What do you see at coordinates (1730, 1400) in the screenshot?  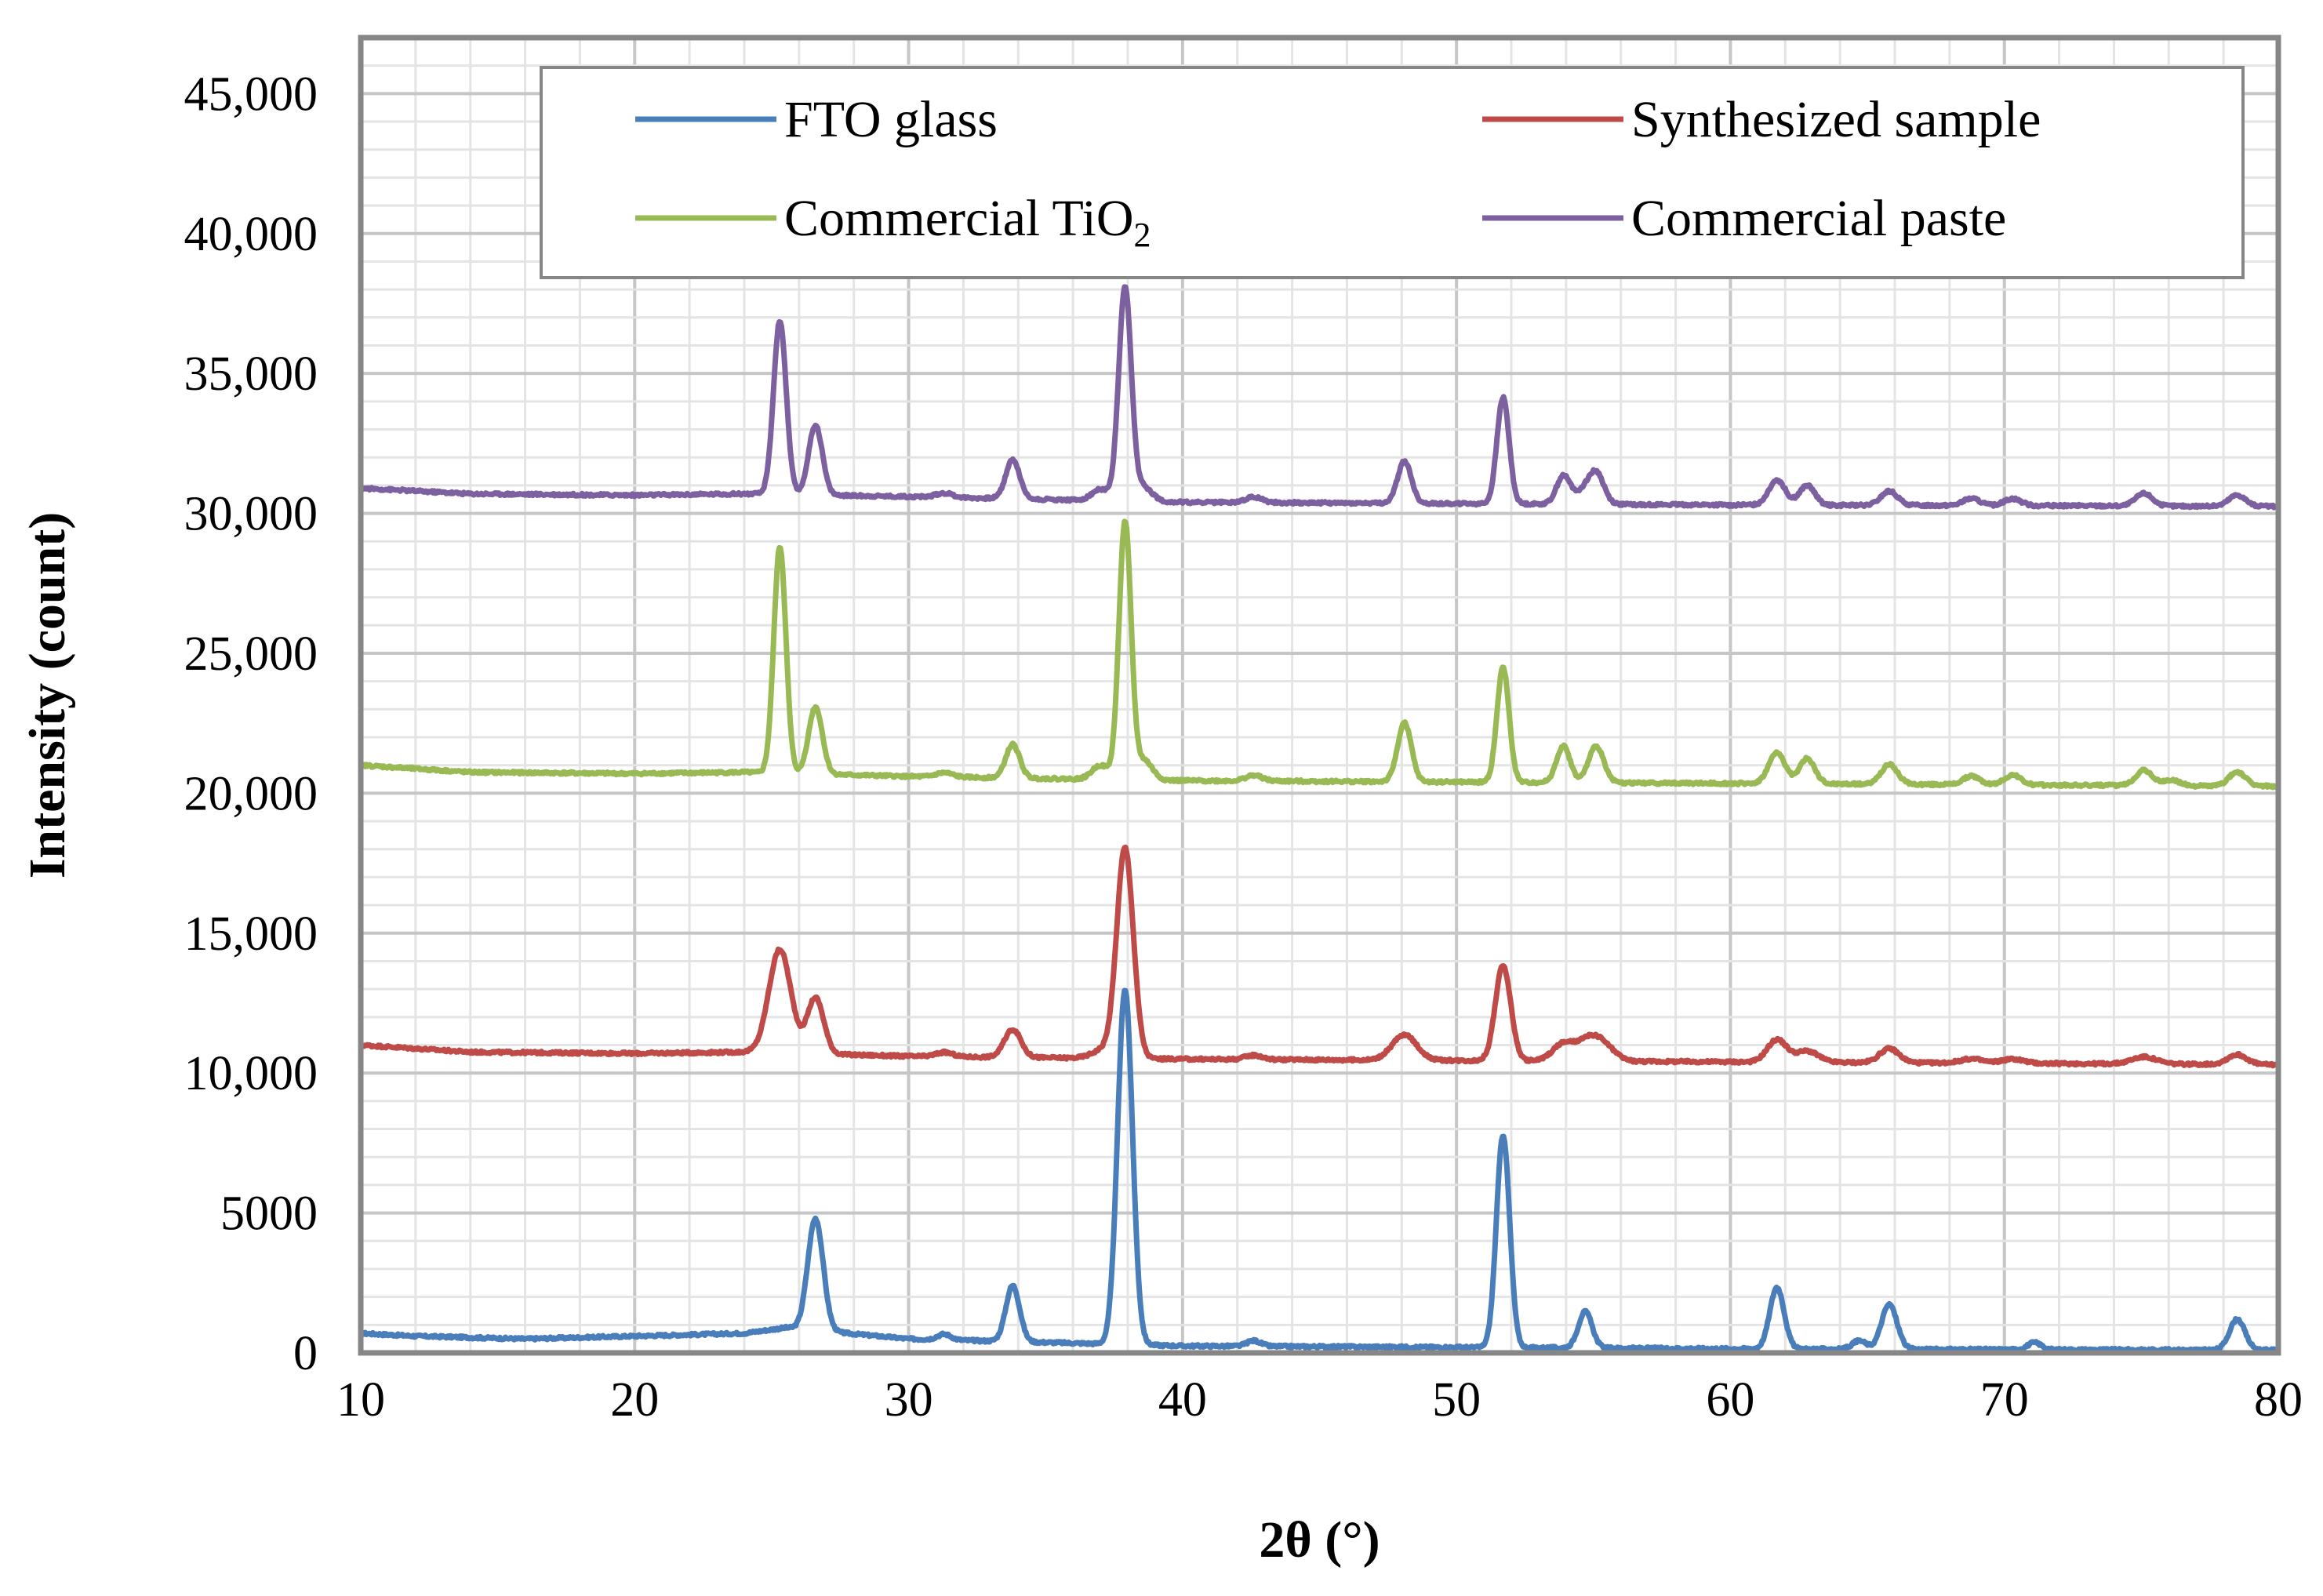 I see `x-tick-label: 60` at bounding box center [1730, 1400].